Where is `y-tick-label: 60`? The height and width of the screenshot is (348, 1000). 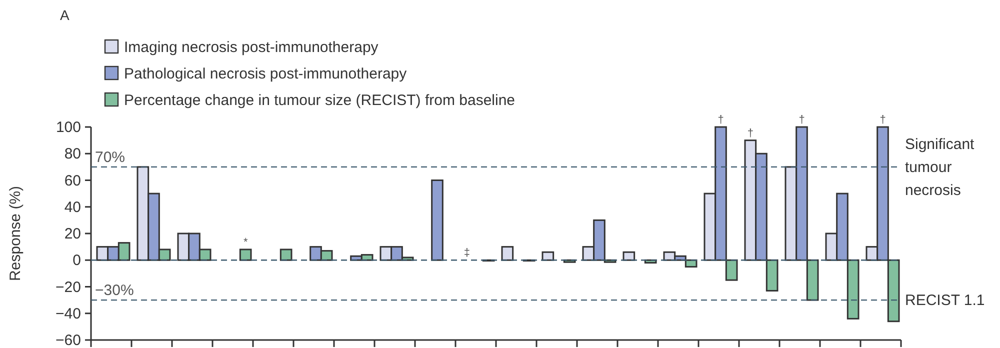
y-tick-label: 60 is located at coordinates (72, 181).